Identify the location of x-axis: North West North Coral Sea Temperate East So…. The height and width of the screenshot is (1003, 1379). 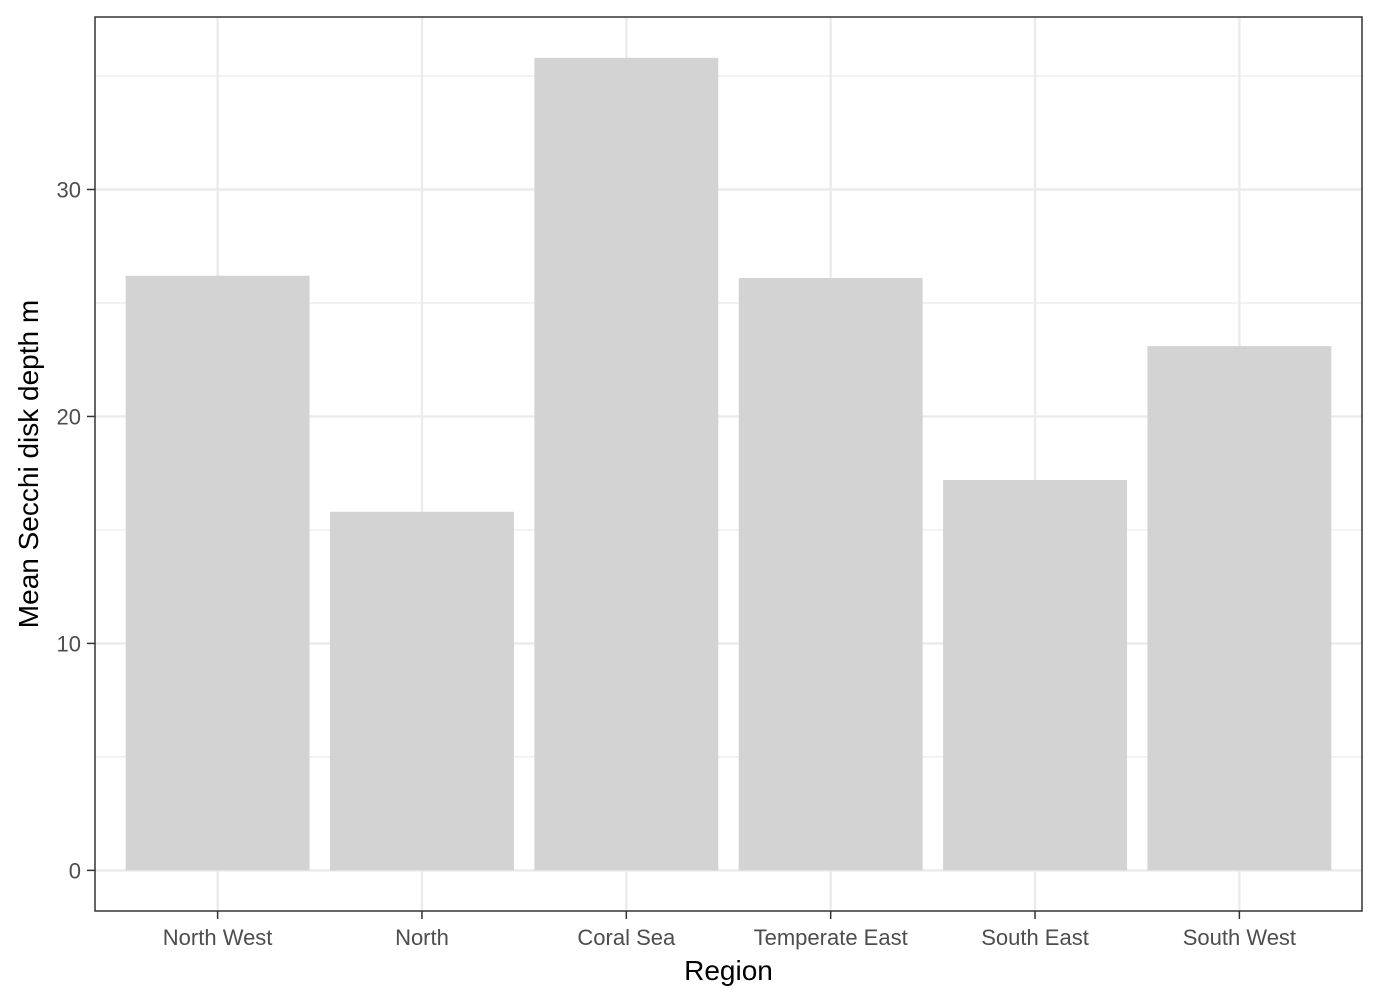
(729, 930).